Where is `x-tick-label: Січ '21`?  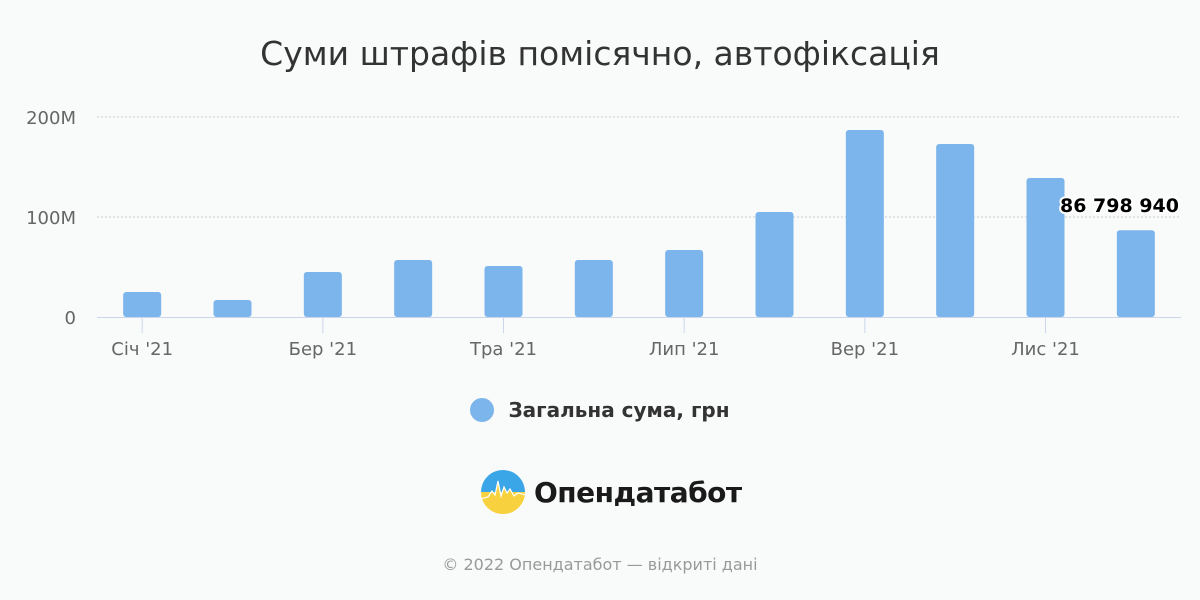
x-tick-label: Січ '21 is located at coordinates (142, 349).